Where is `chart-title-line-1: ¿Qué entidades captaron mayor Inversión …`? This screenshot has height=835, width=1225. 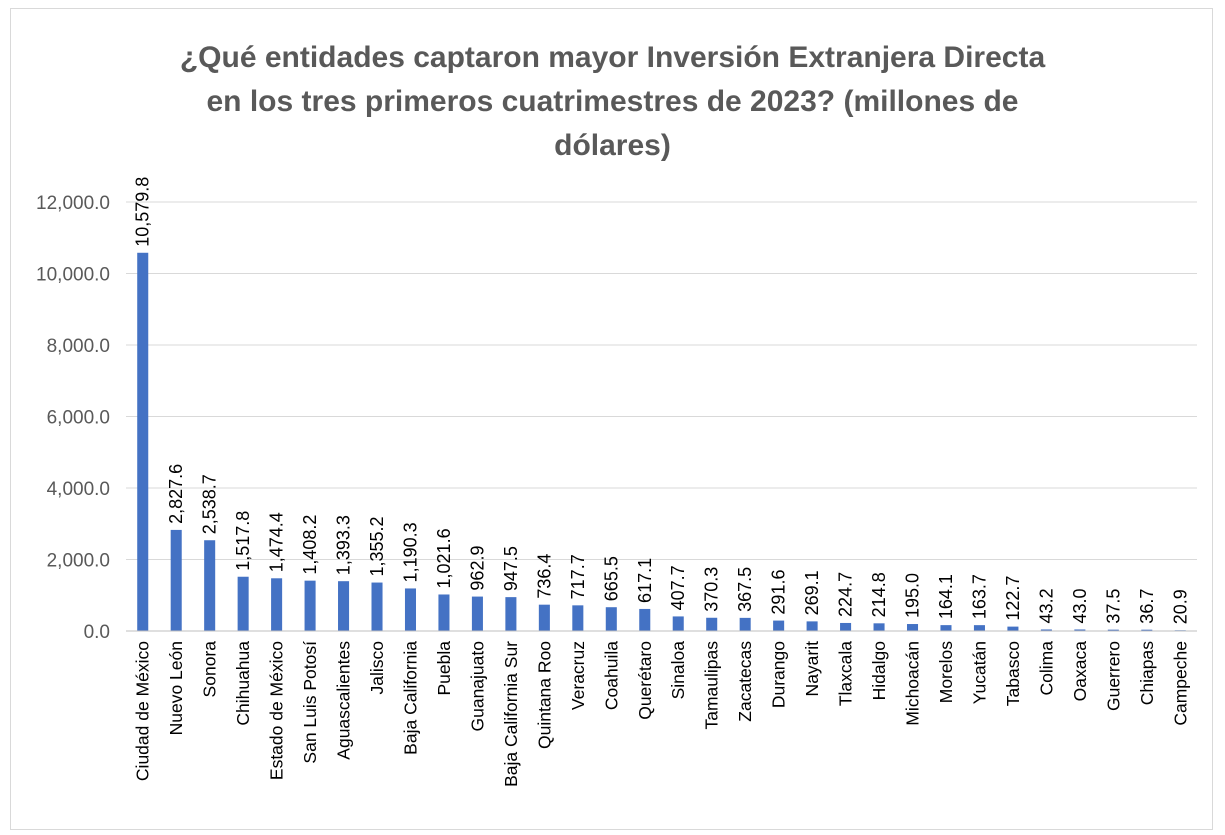 chart-title-line-1: ¿Qué entidades captaron mayor Inversión … is located at coordinates (612, 57).